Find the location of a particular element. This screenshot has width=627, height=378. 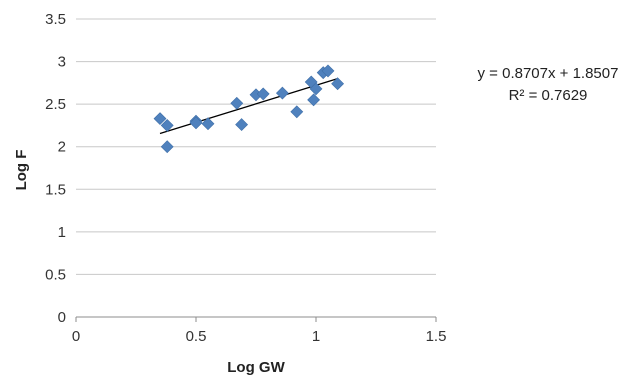

y-tick-label: 1 is located at coordinates (62, 232).